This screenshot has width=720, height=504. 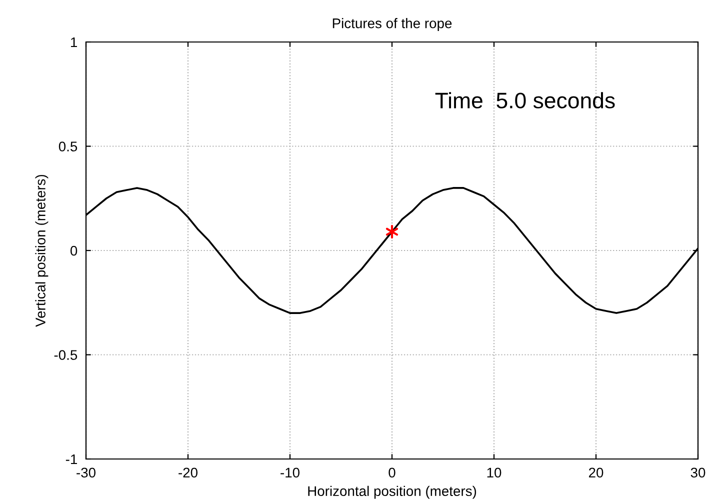 I want to click on y-axis-title: Vertical position (meters), so click(x=41, y=250).